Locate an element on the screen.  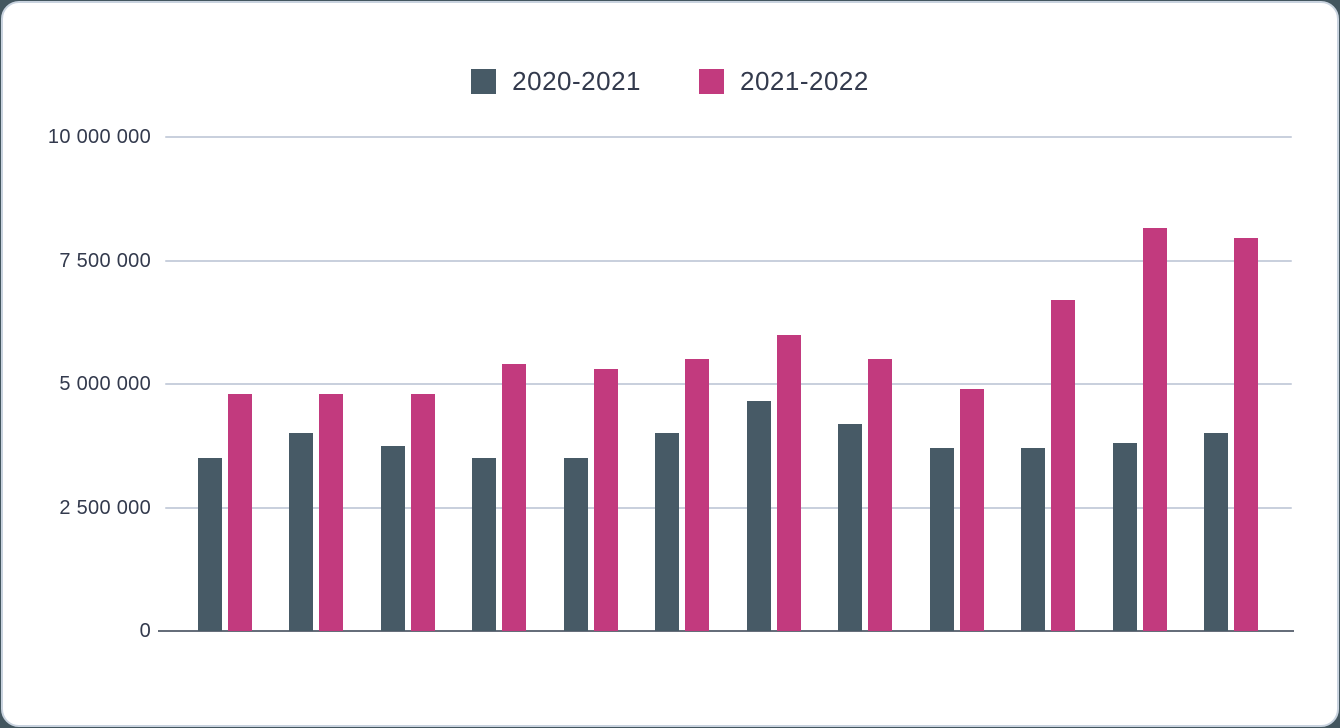
bar-2020-2021-group2 is located at coordinates (301, 532).